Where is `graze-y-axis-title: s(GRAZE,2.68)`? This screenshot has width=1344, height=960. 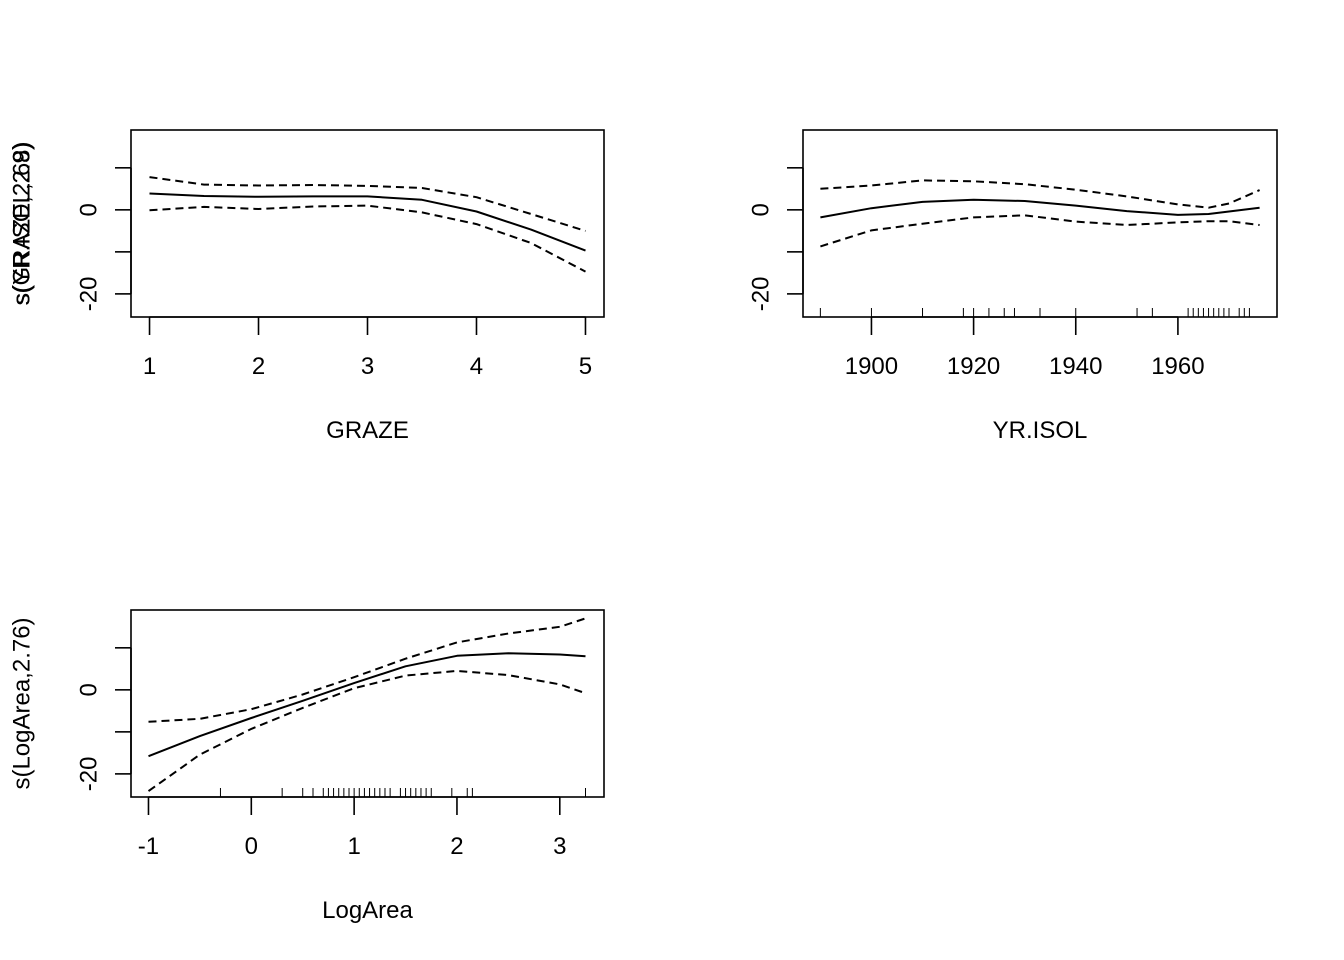 graze-y-axis-title: s(GRAZE,2.68) is located at coordinates (22, 223).